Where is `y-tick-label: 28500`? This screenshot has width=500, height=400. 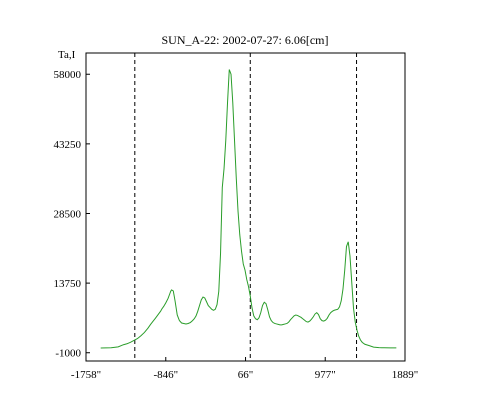
y-tick-label: 28500 is located at coordinates (68, 214).